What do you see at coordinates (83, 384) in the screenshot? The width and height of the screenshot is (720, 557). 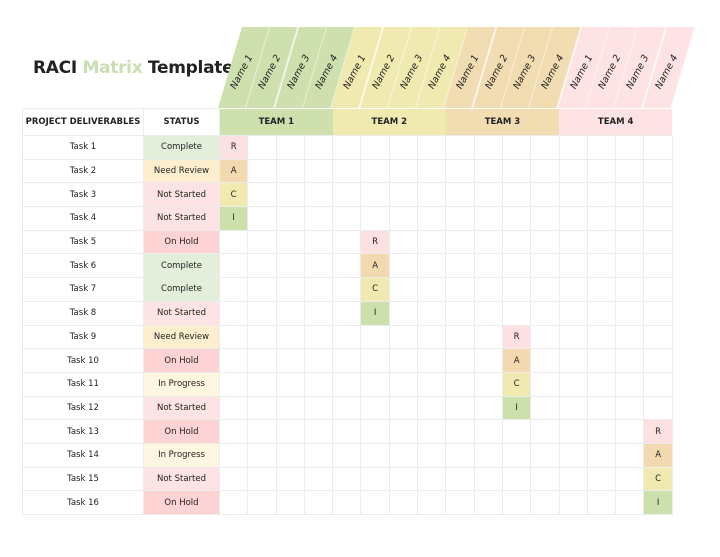 I see `task-cell: Task 11` at bounding box center [83, 384].